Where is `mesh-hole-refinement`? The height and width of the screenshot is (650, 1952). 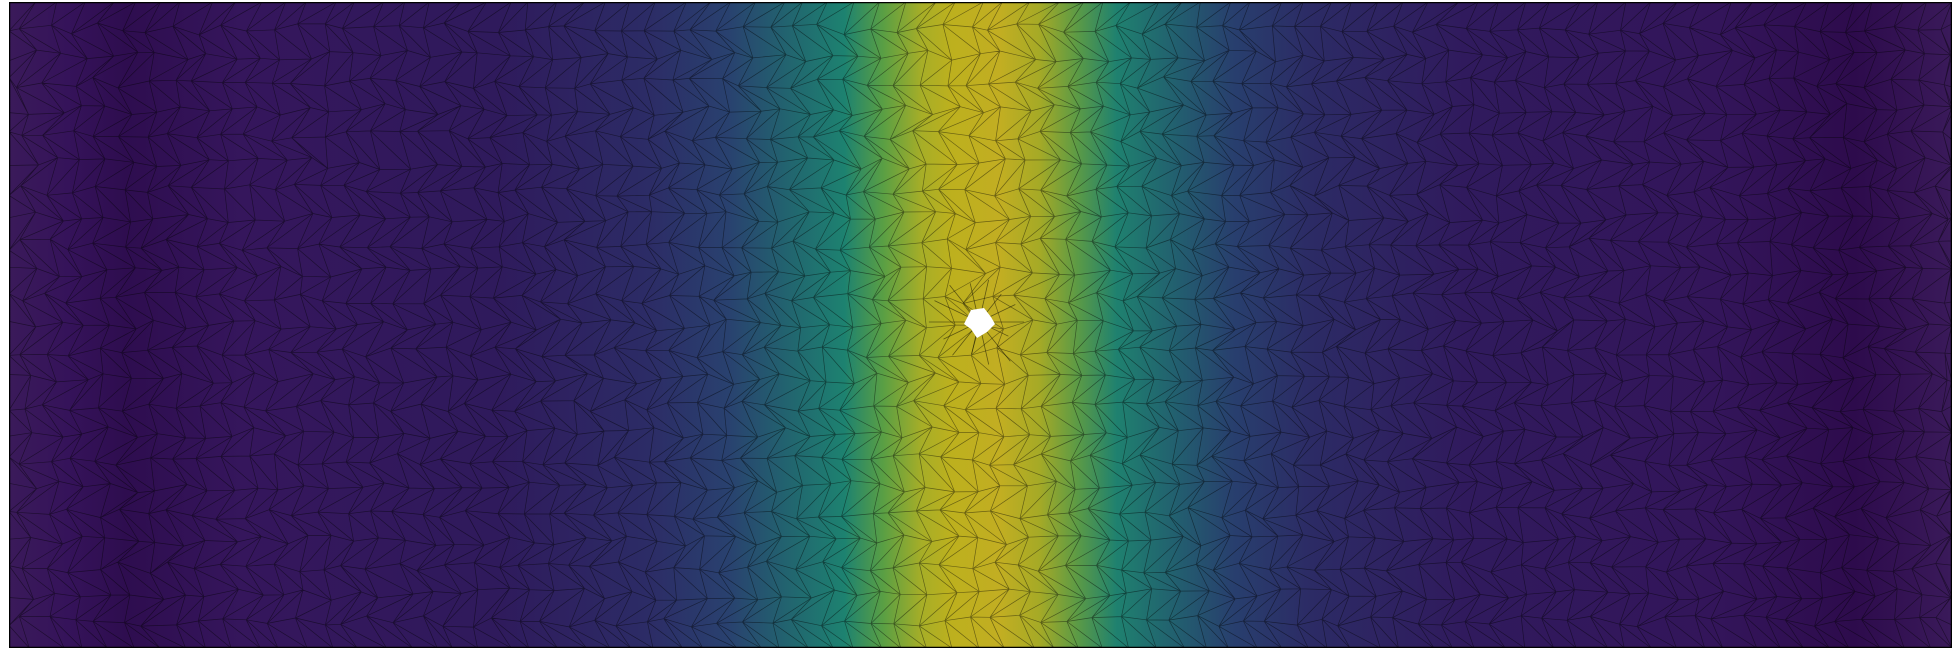 mesh-hole-refinement is located at coordinates (976, 322).